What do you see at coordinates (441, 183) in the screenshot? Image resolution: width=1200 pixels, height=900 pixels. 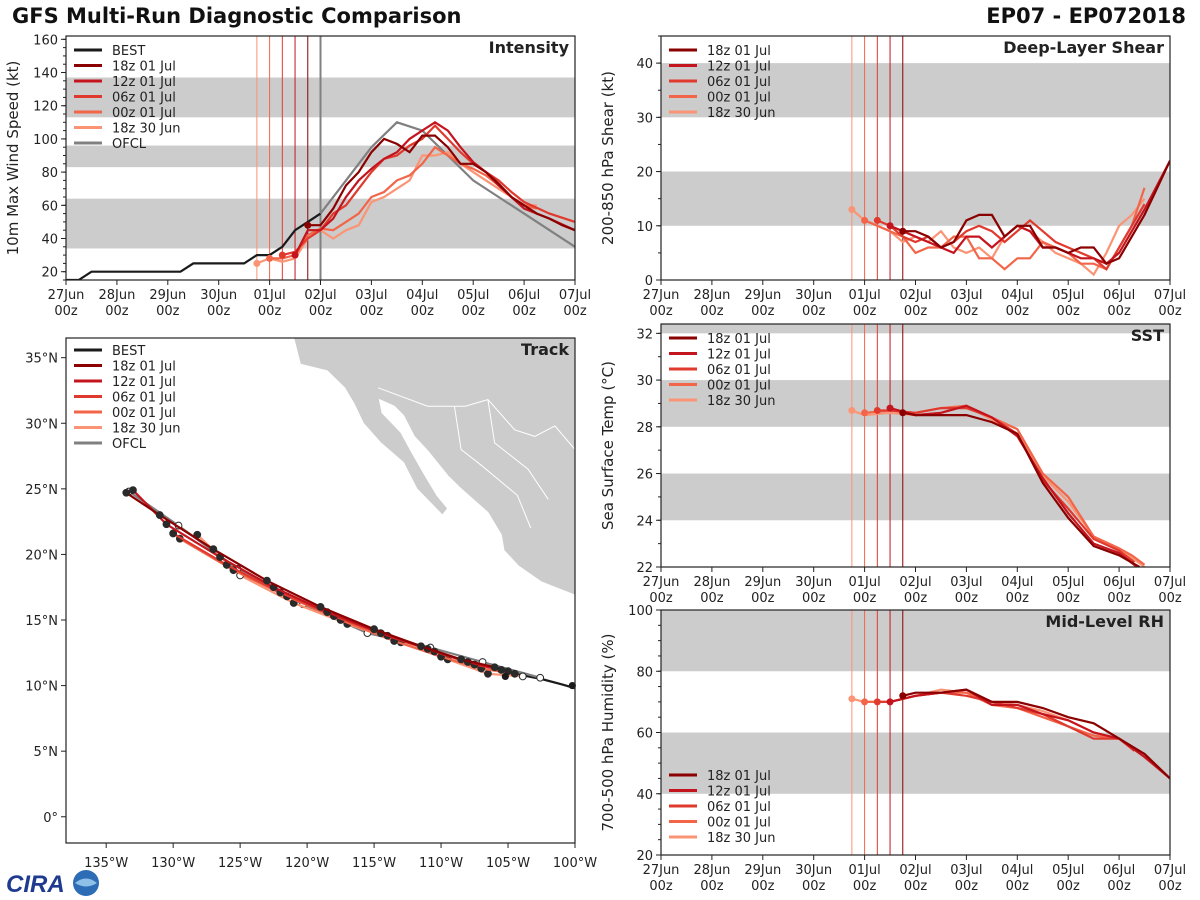 I see `intensity-series-run_18z01` at bounding box center [441, 183].